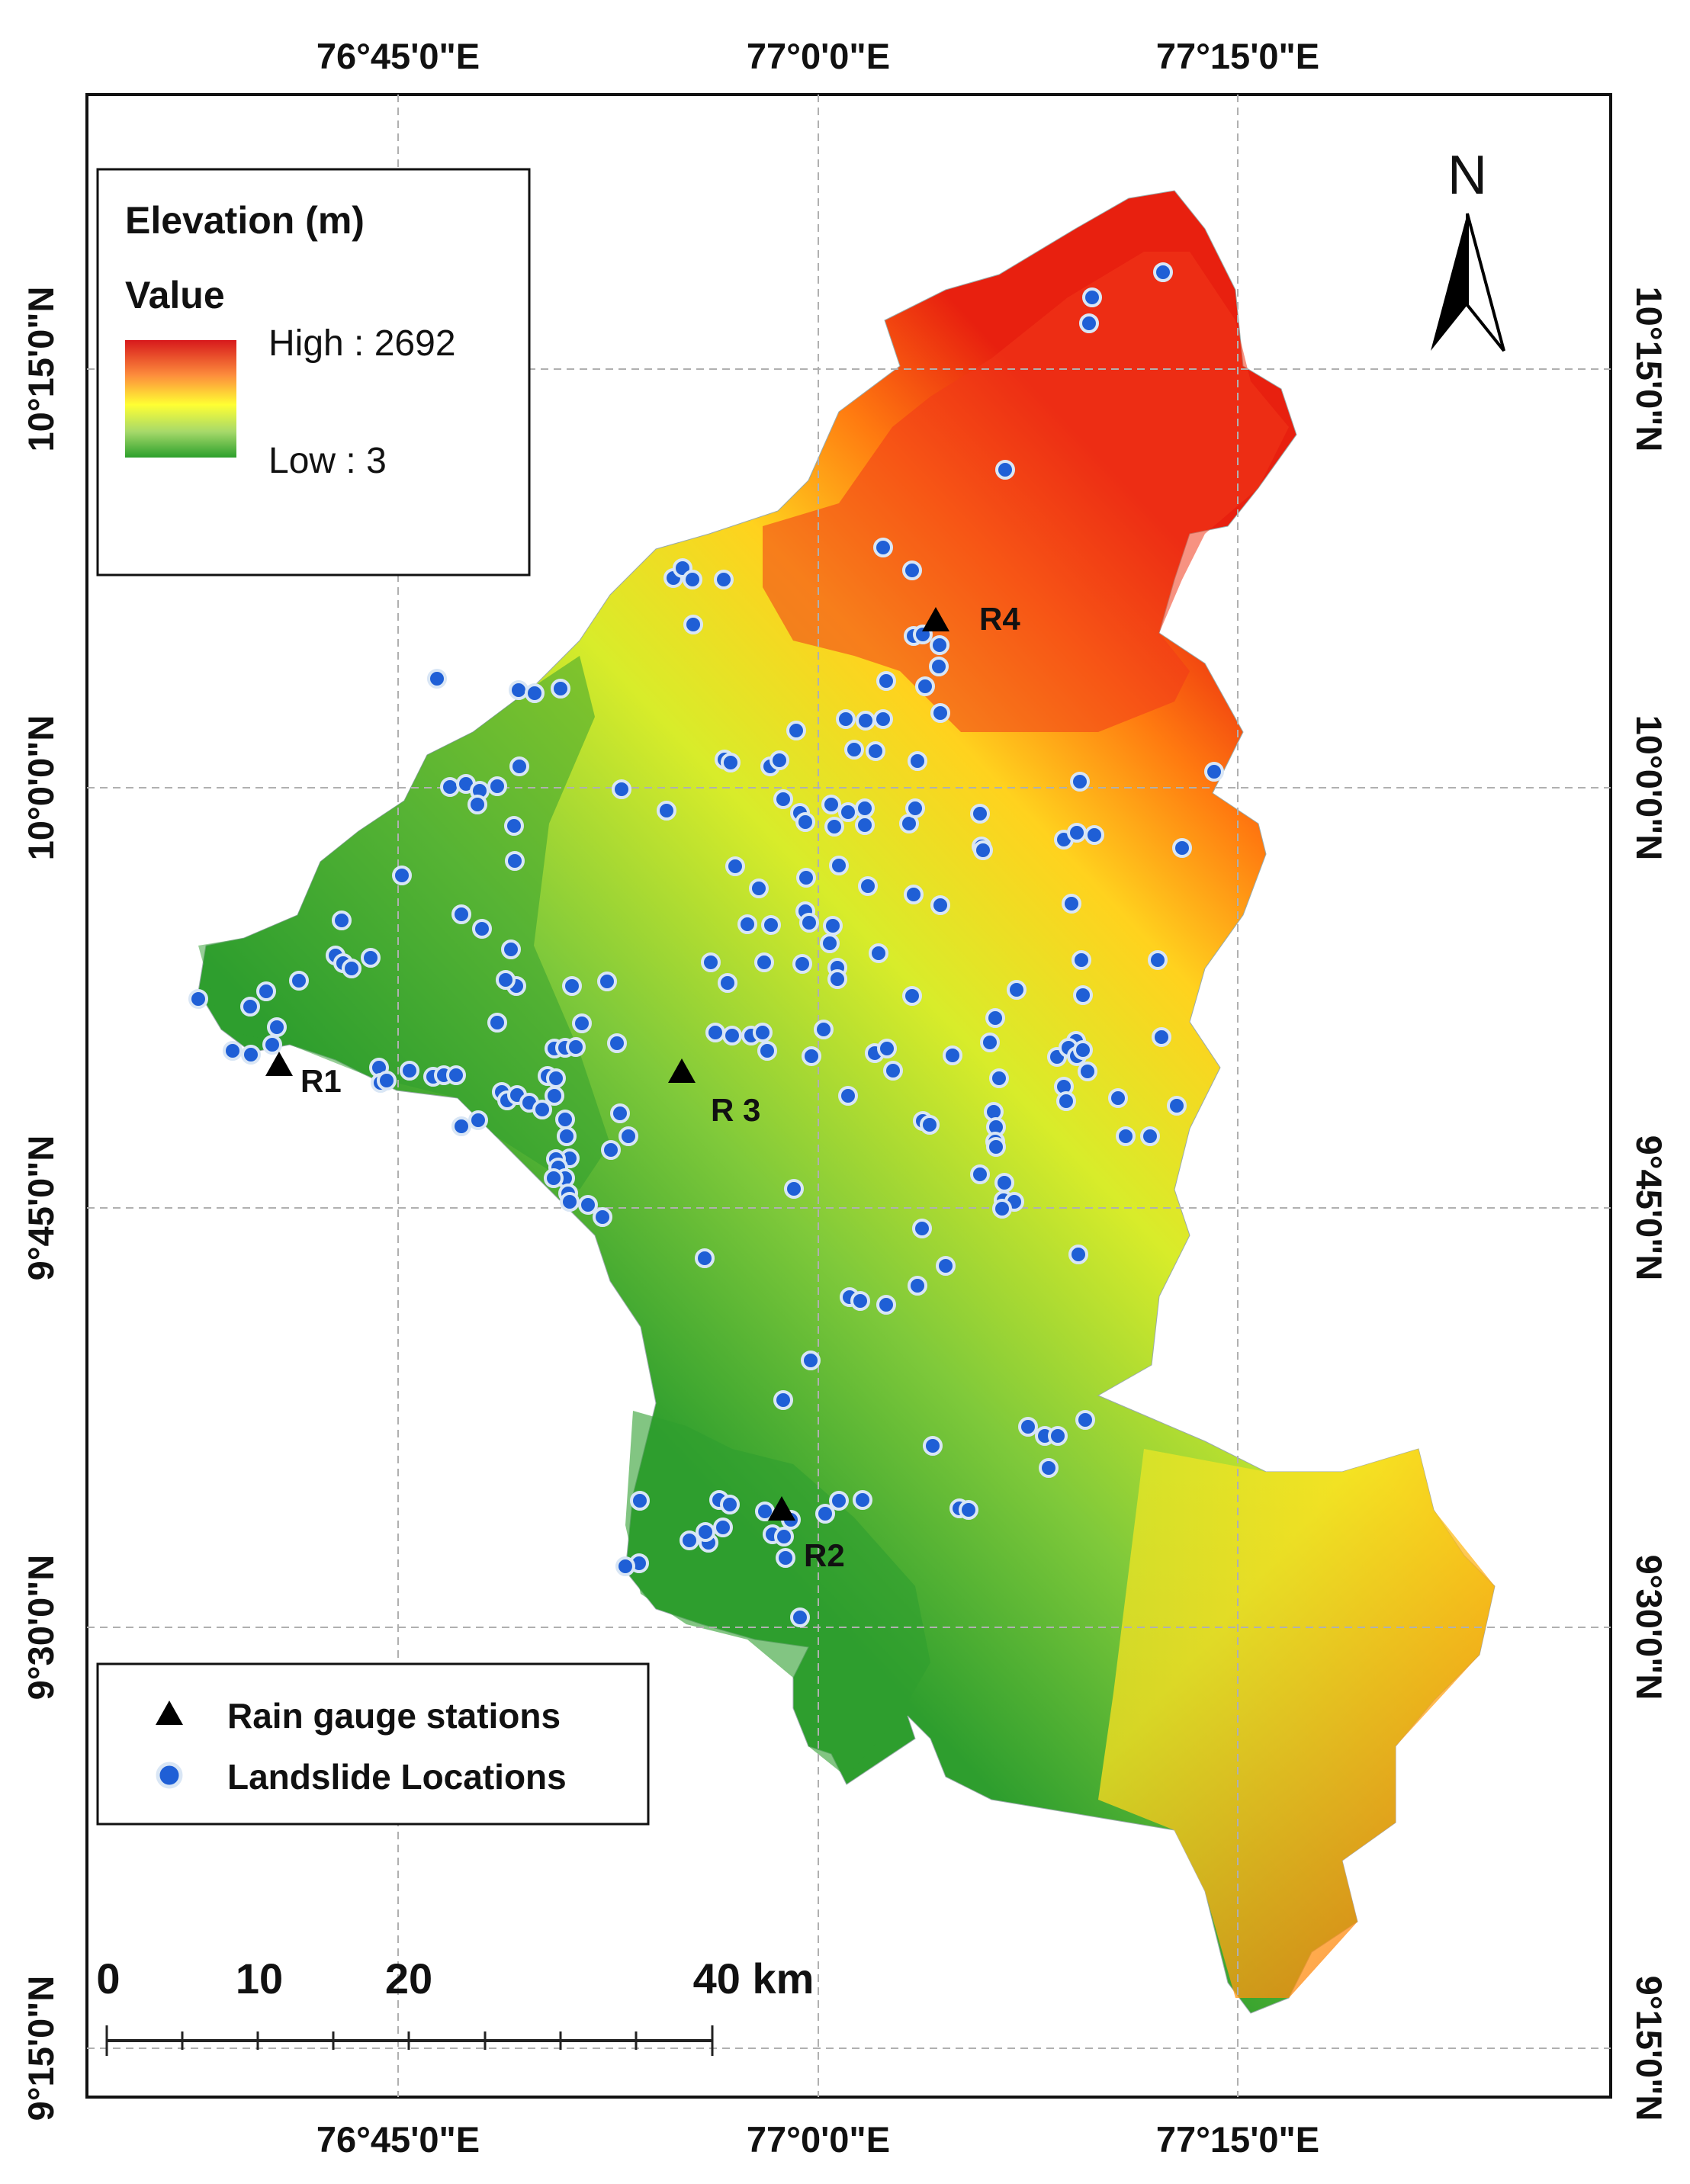 Image resolution: width=1690 pixels, height=2184 pixels. I want to click on lowland-overlay, so click(777, 1594).